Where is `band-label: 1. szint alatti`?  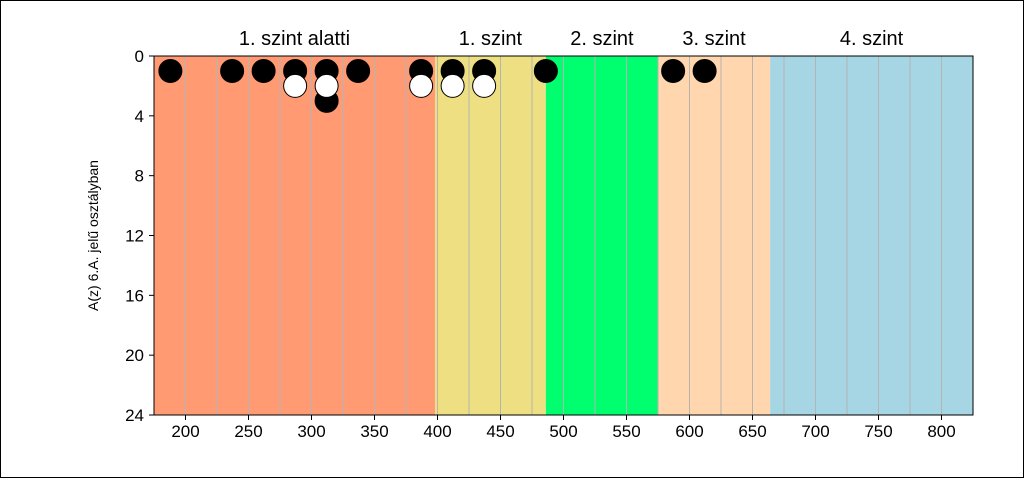
band-label: 1. szint alatti is located at coordinates (294, 39).